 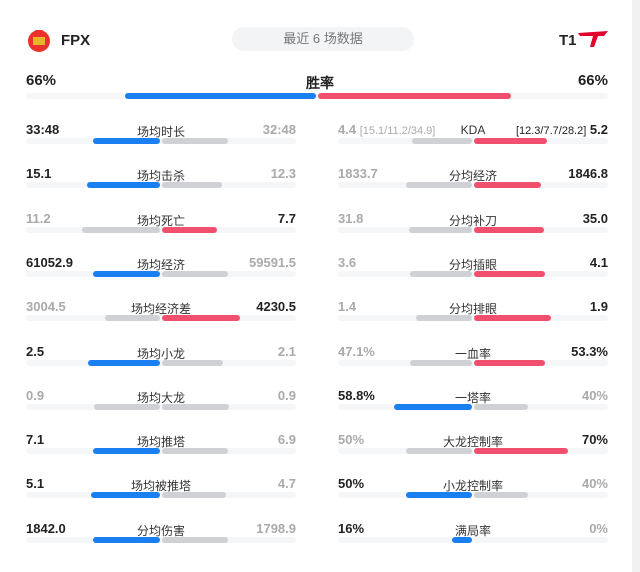 I want to click on right-value: 6.9, so click(x=286, y=440).